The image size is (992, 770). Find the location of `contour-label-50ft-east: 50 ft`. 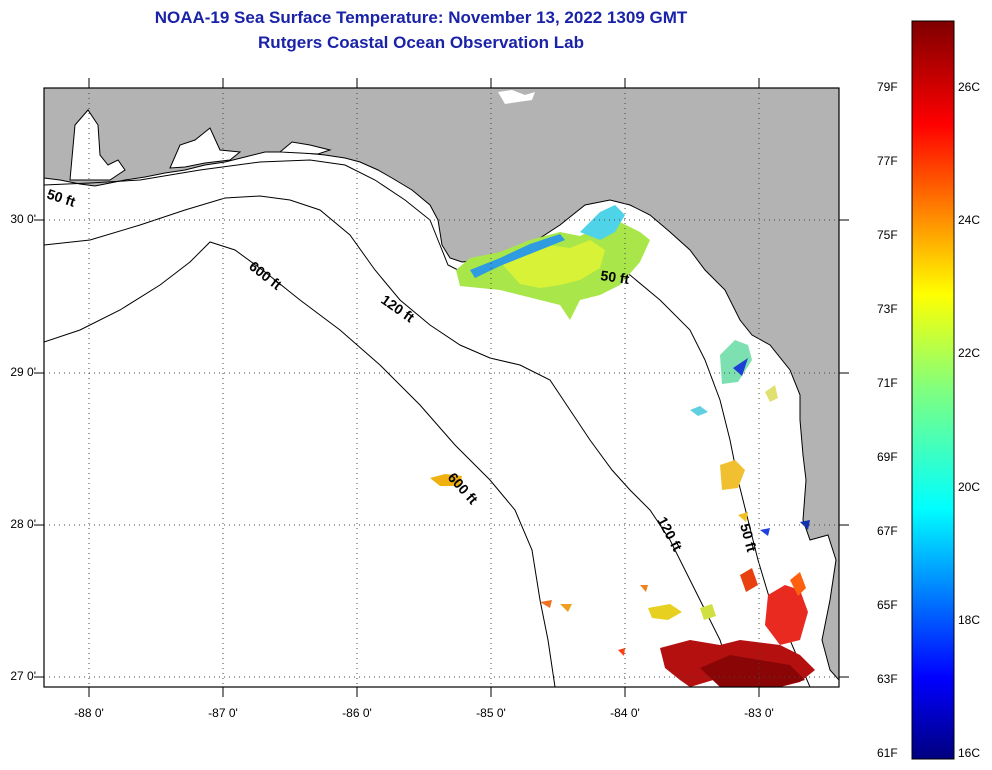

contour-label-50ft-east: 50 ft is located at coordinates (615, 277).